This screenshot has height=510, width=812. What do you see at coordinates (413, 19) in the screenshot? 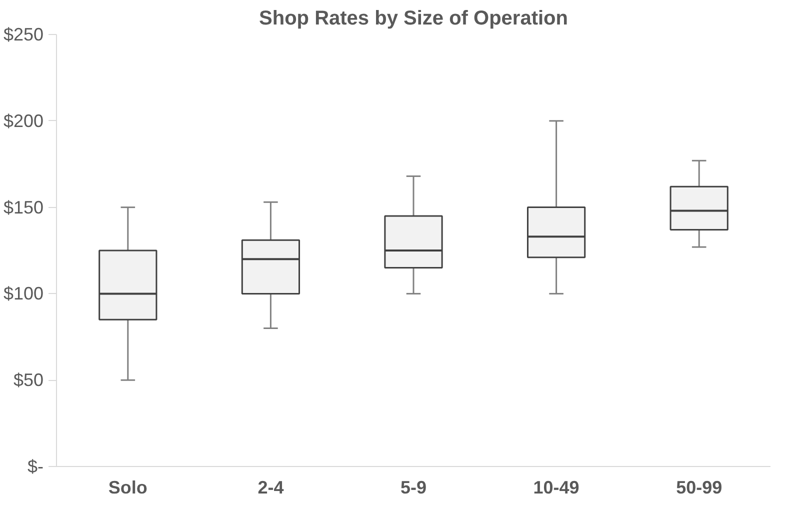
I see `chart-title: Shop Rates by Size of Operation` at bounding box center [413, 19].